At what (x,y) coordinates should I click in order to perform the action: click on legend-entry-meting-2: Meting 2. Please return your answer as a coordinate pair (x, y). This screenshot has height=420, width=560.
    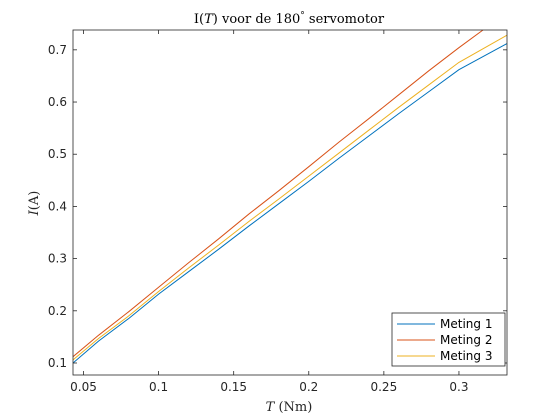
    Looking at the image, I should click on (444, 340).